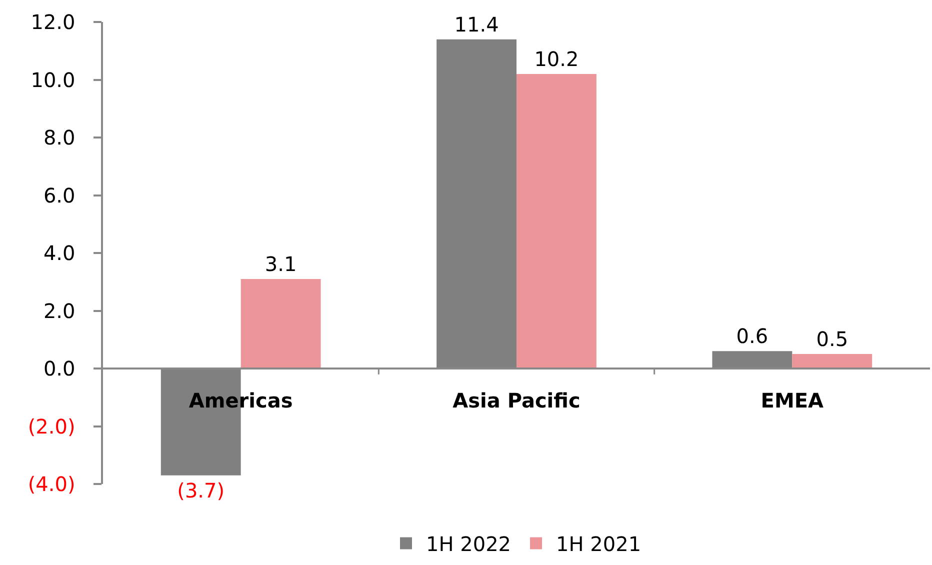 The image size is (932, 565). I want to click on y-tick-label: 10.0, so click(53, 80).